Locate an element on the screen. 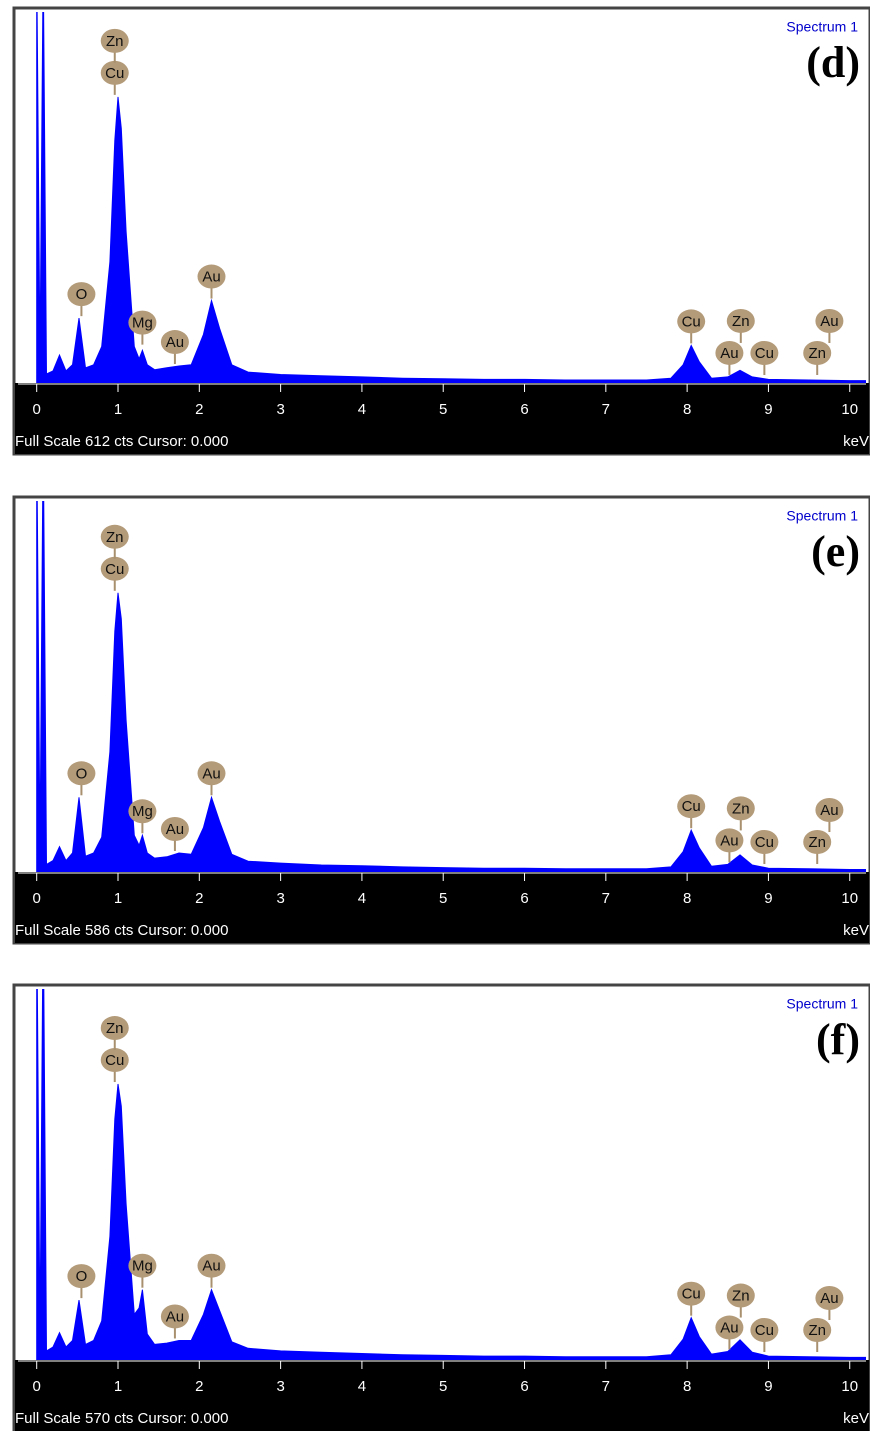 This screenshot has width=870, height=1431. panel-label: (f) is located at coordinates (838, 1039).